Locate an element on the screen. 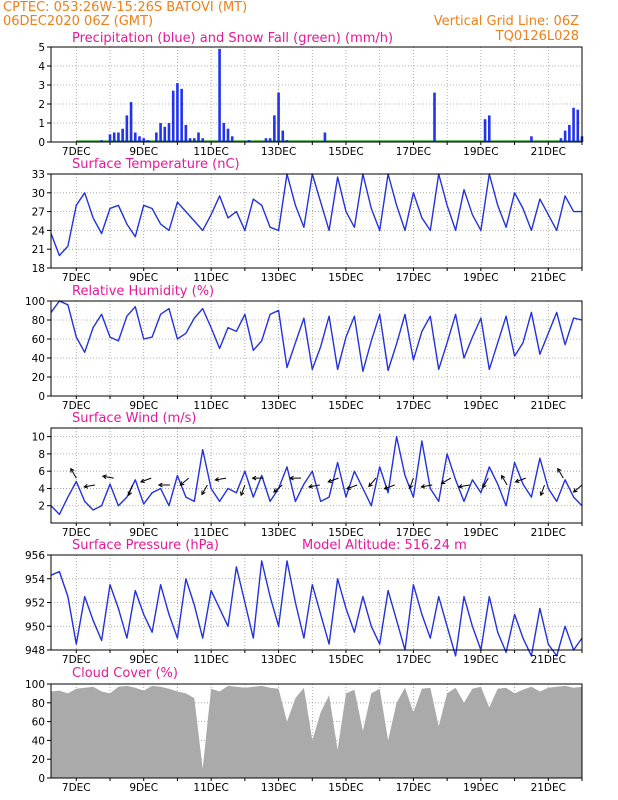 The height and width of the screenshot is (800, 618). y-tick-label: 956 is located at coordinates (35, 556).